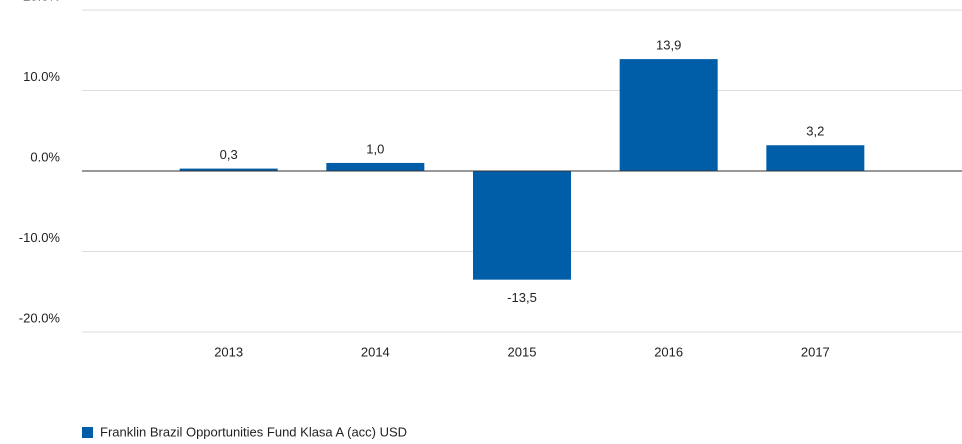 The image size is (962, 444). I want to click on y-tick-label: -20.0%, so click(40, 317).